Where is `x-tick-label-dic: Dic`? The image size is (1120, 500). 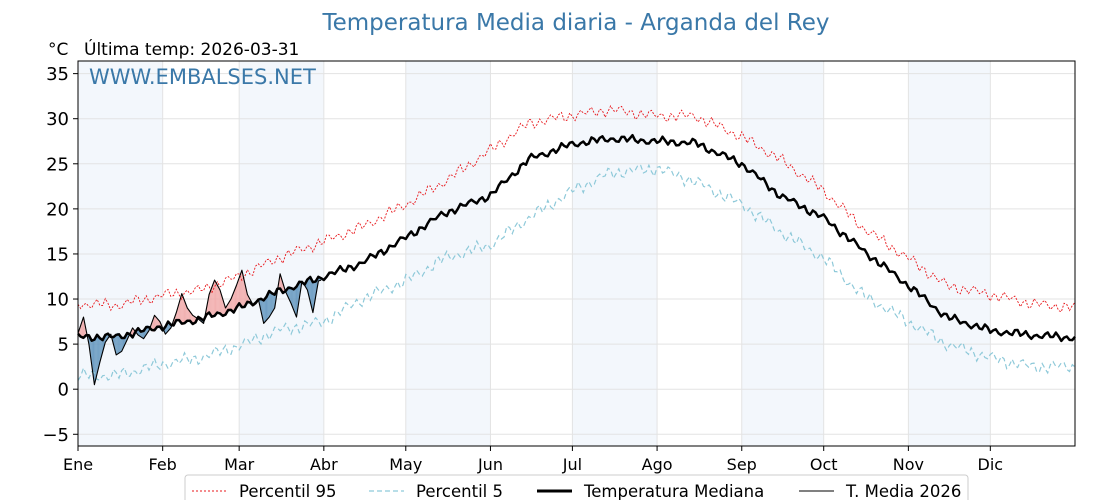 x-tick-label-dic: Dic is located at coordinates (991, 464).